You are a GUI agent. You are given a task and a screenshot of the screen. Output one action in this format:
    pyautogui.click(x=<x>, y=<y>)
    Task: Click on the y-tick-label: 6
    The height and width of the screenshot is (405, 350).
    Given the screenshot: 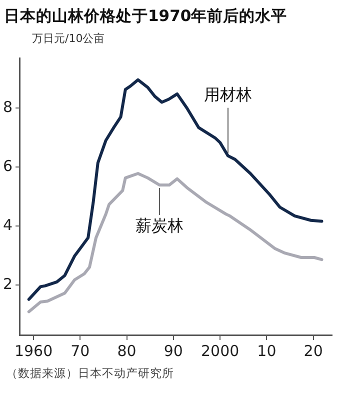 What is the action you would take?
    pyautogui.click(x=7, y=165)
    